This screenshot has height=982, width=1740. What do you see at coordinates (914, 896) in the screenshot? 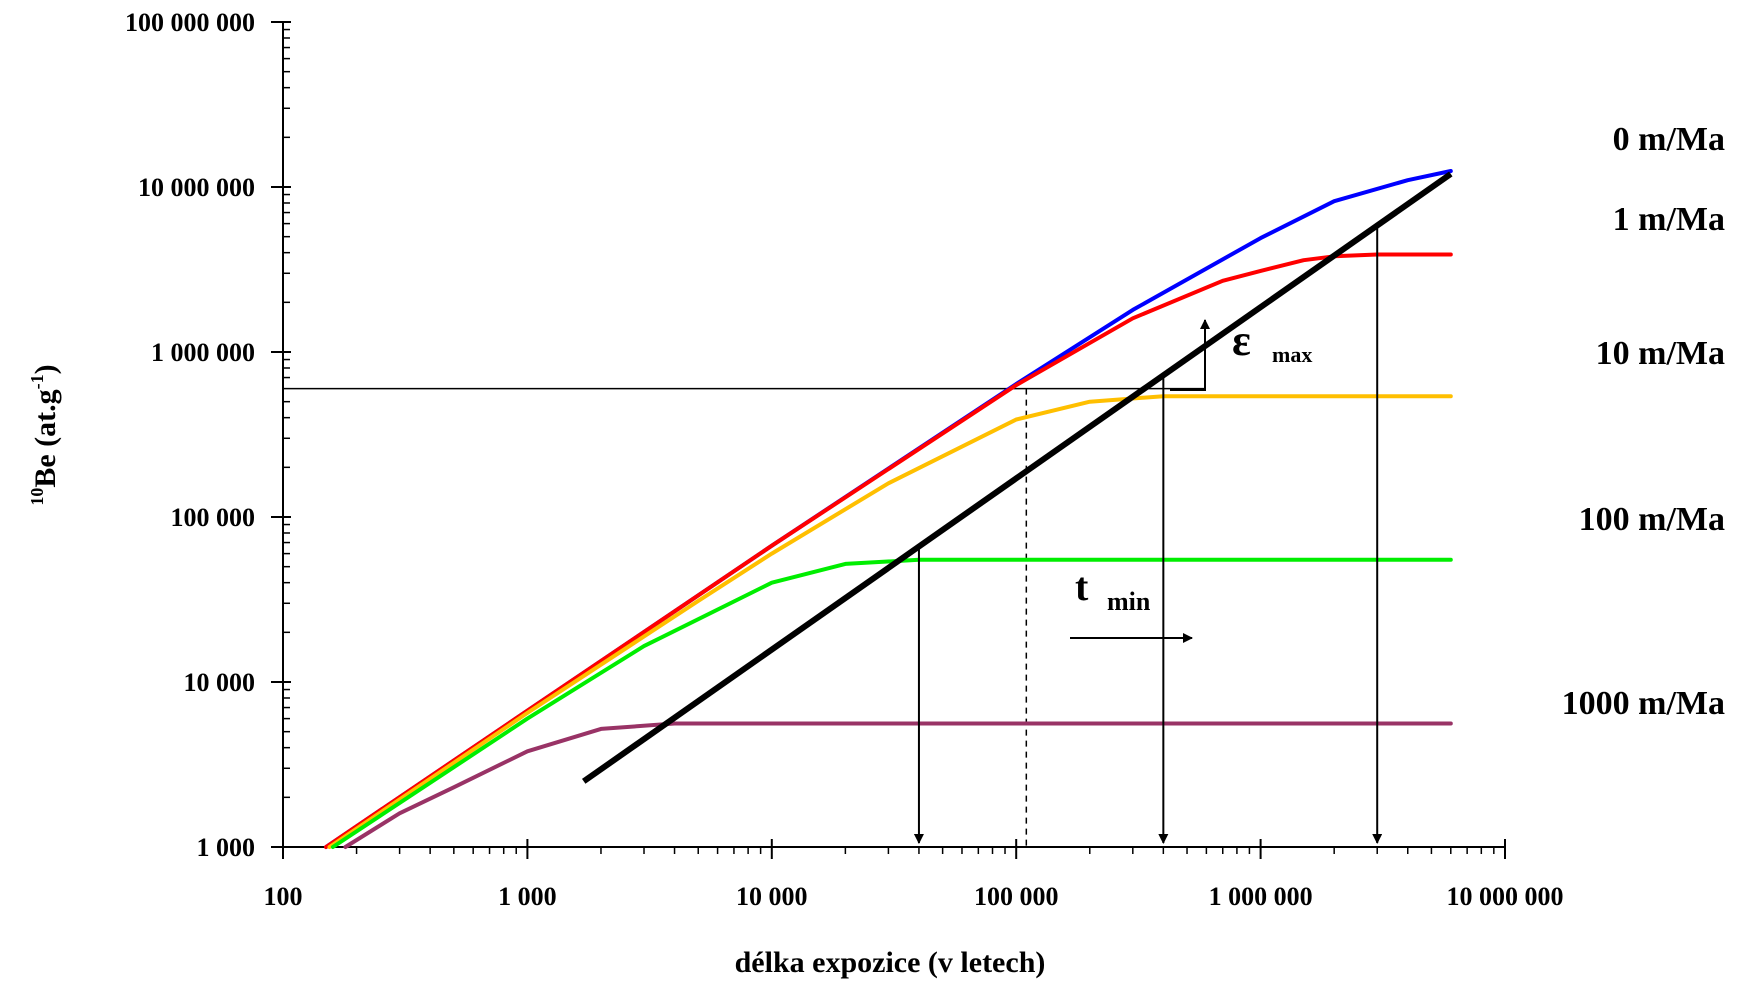
I see `x-tick-labels: 100 1 000 10 000 100 000 1 000 000 10 000 000` at bounding box center [914, 896].